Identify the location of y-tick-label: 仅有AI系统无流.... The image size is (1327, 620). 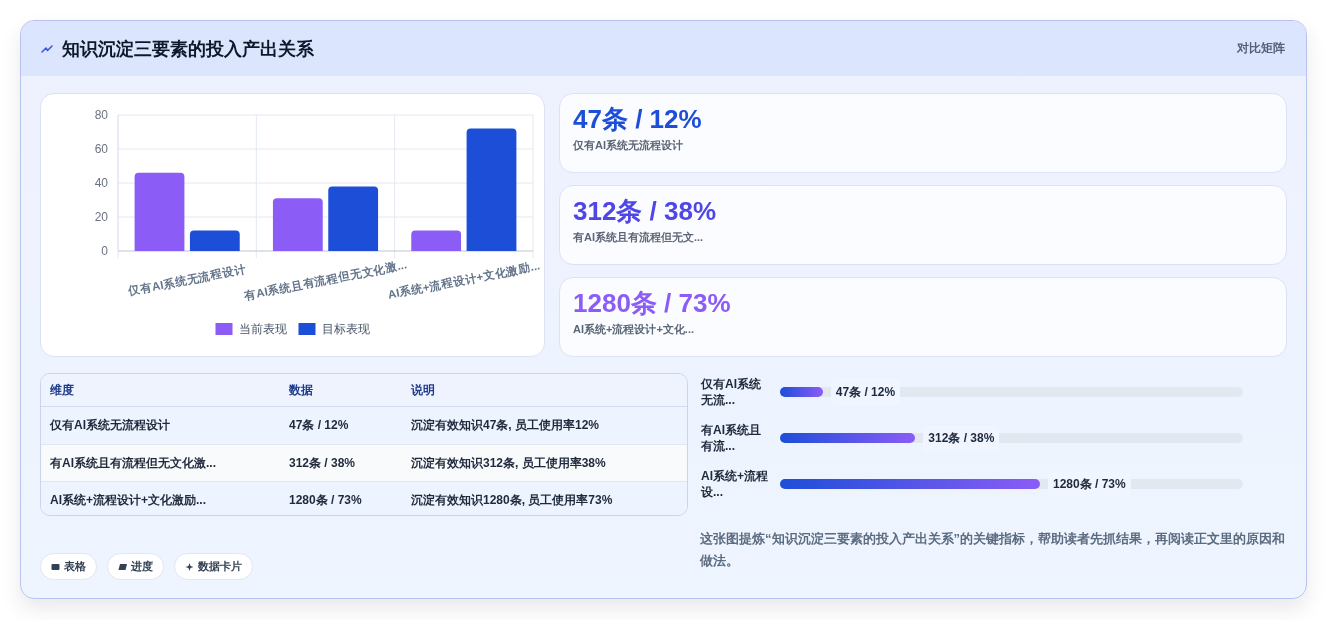
(731, 392).